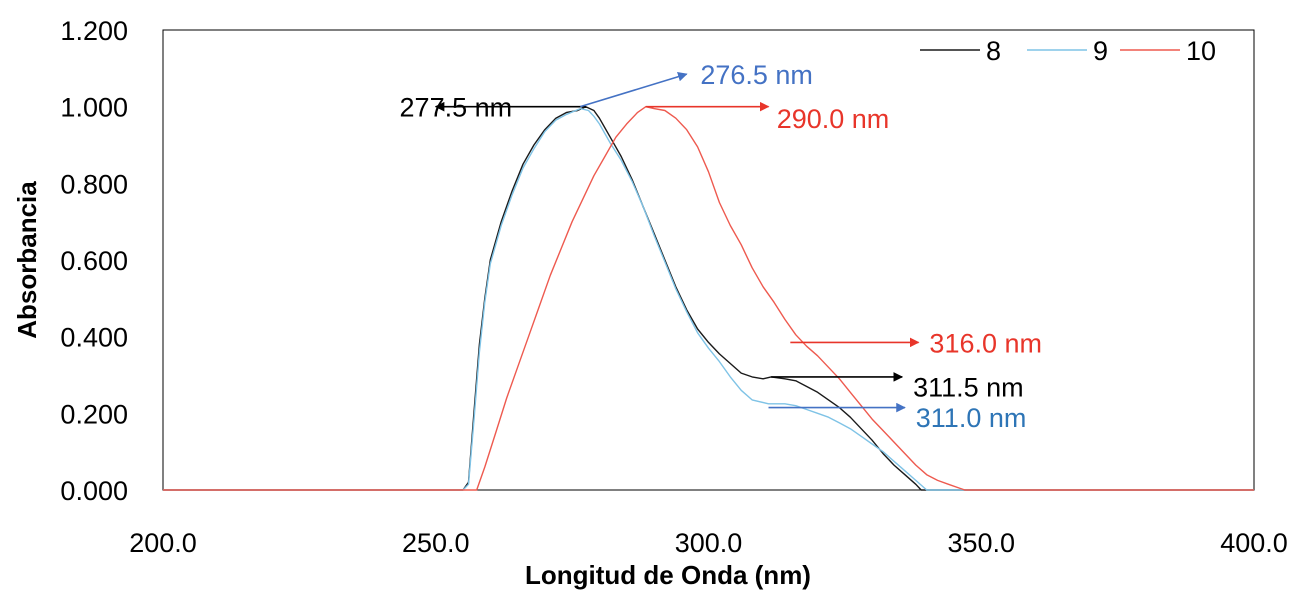 The image size is (1295, 595). What do you see at coordinates (971, 418) in the screenshot?
I see `annotation-label: 311.0 nm` at bounding box center [971, 418].